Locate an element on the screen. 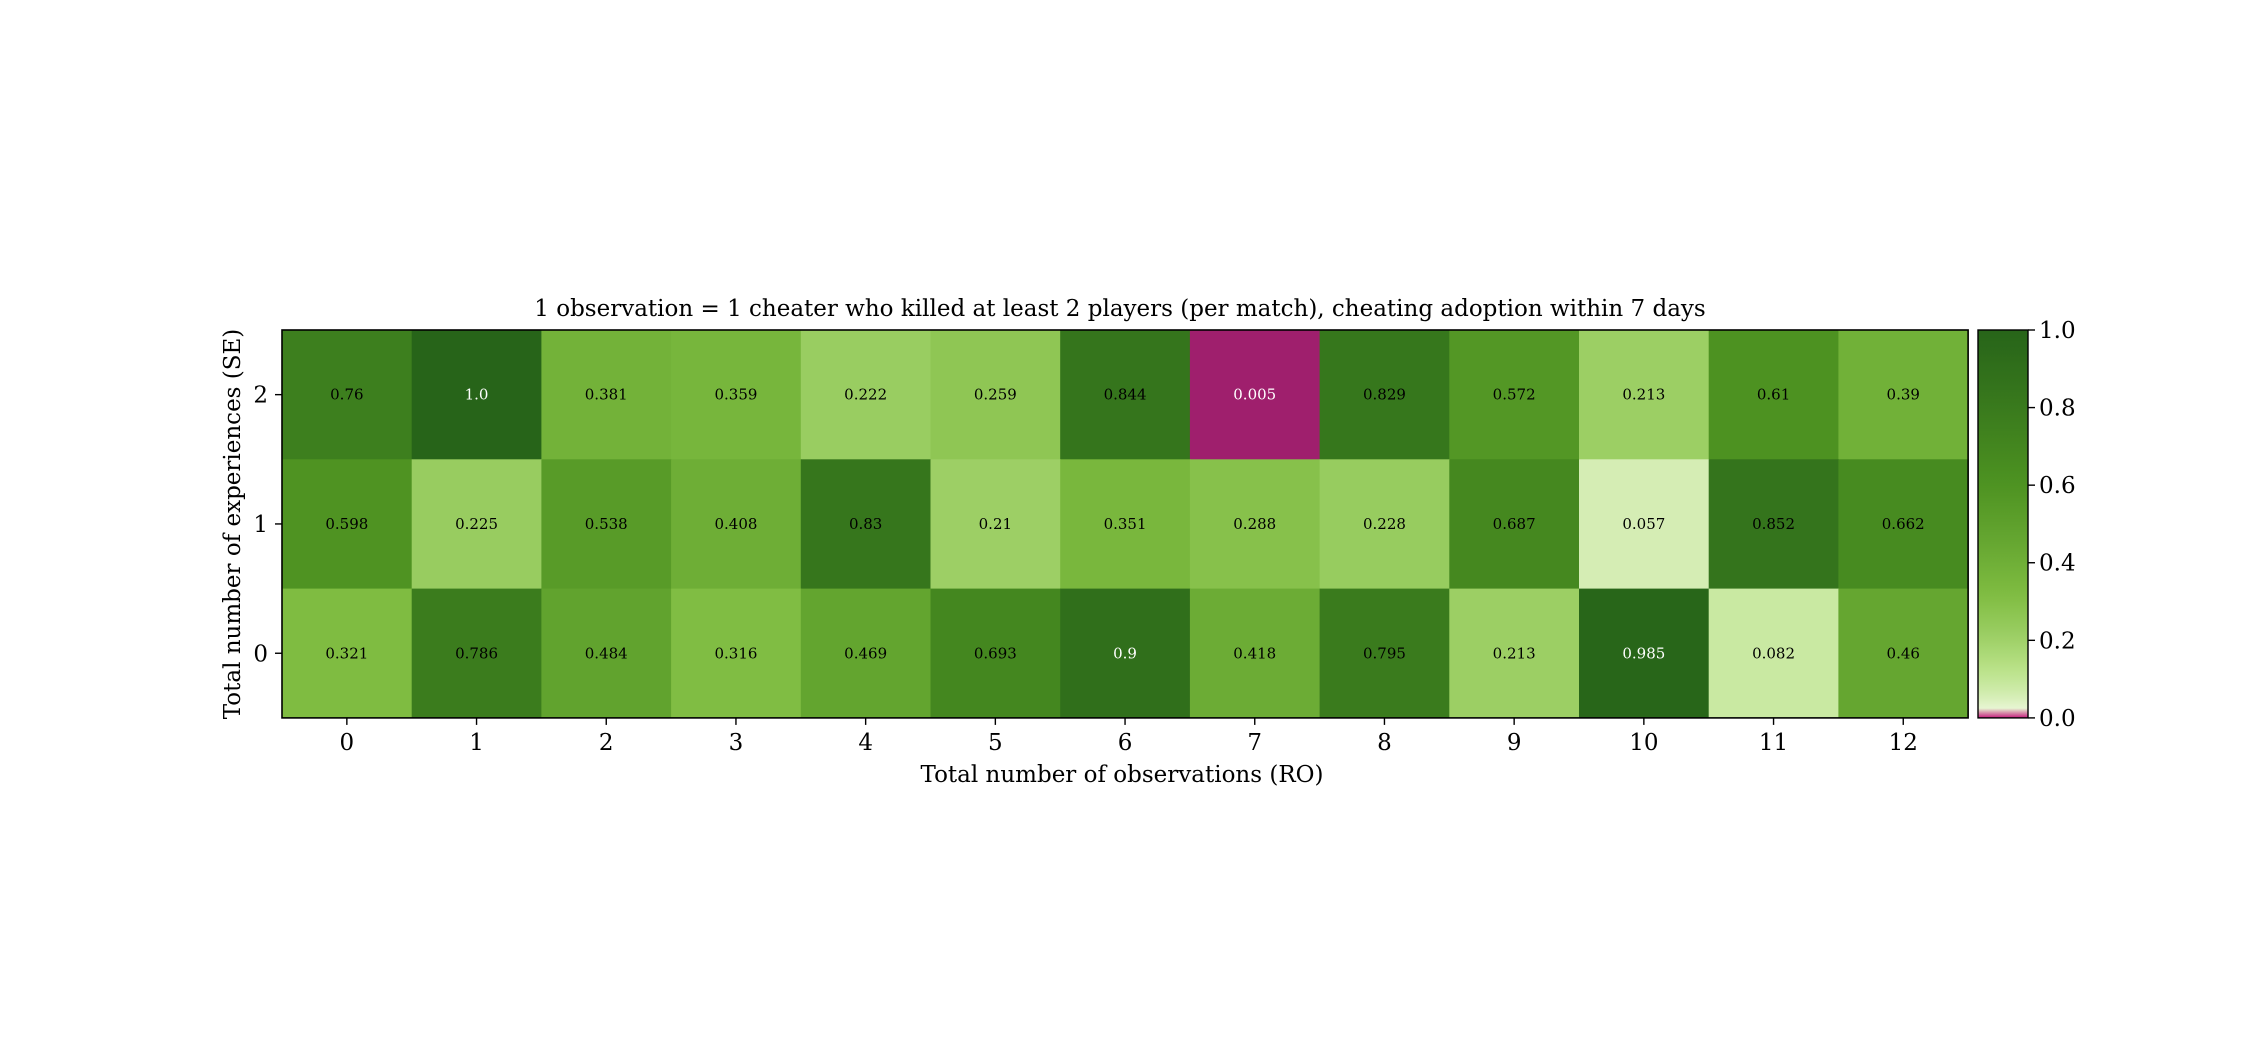 Image resolution: width=2250 pixels, height=1050 pixels. cell-value-label: 0.259 is located at coordinates (995, 395).